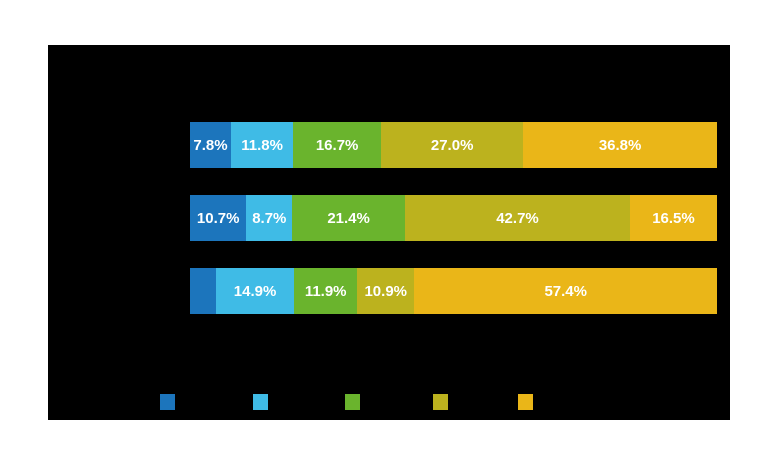 The image size is (780, 460). I want to click on bar-row: 7.8% 11.8% 16.7% 27.0% 36.8%, so click(453, 145).